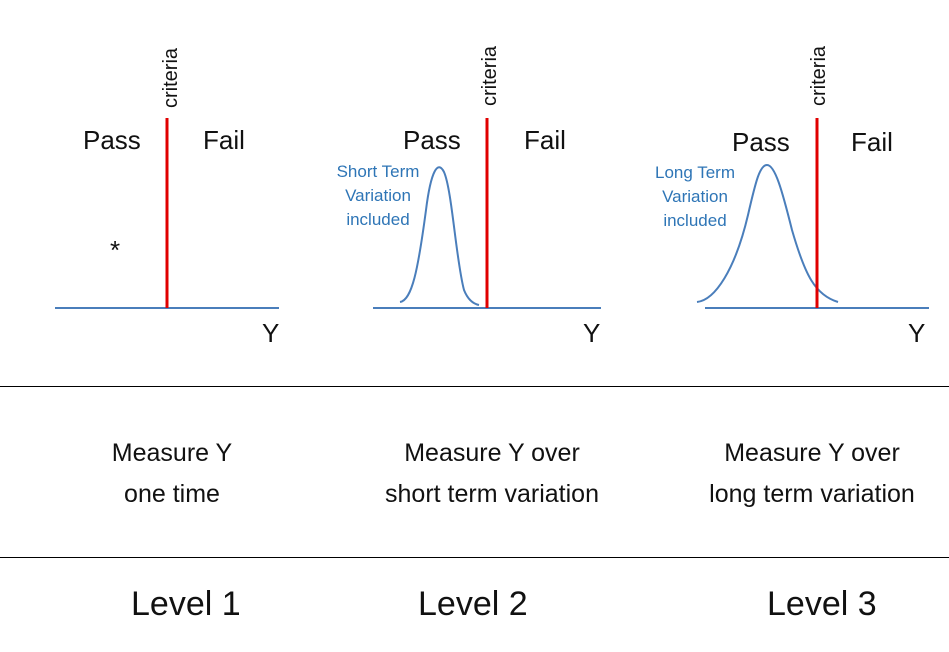  What do you see at coordinates (474, 557) in the screenshot?
I see `bottom-separator` at bounding box center [474, 557].